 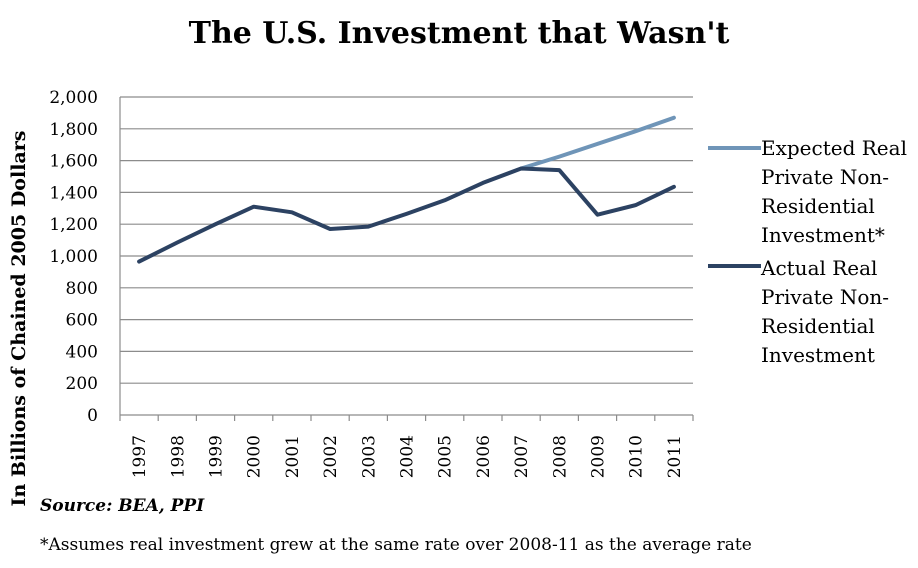 I want to click on y-tick-label: 1,400, so click(x=73, y=193).